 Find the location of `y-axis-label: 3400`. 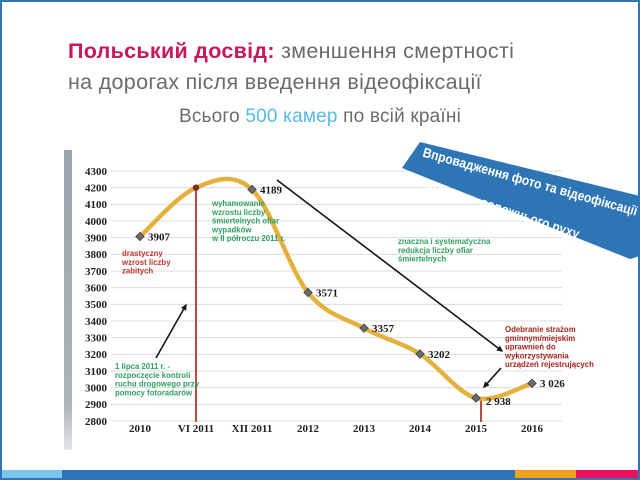

y-axis-label: 3400 is located at coordinates (96, 322).